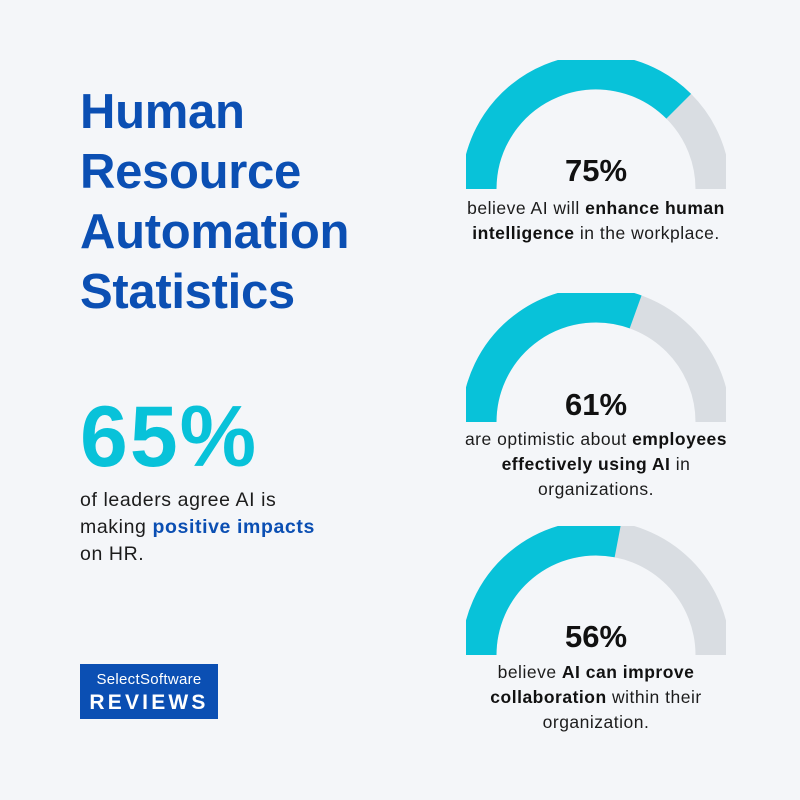 This screenshot has width=800, height=800. What do you see at coordinates (596, 170) in the screenshot?
I see `gauge-value: 75%` at bounding box center [596, 170].